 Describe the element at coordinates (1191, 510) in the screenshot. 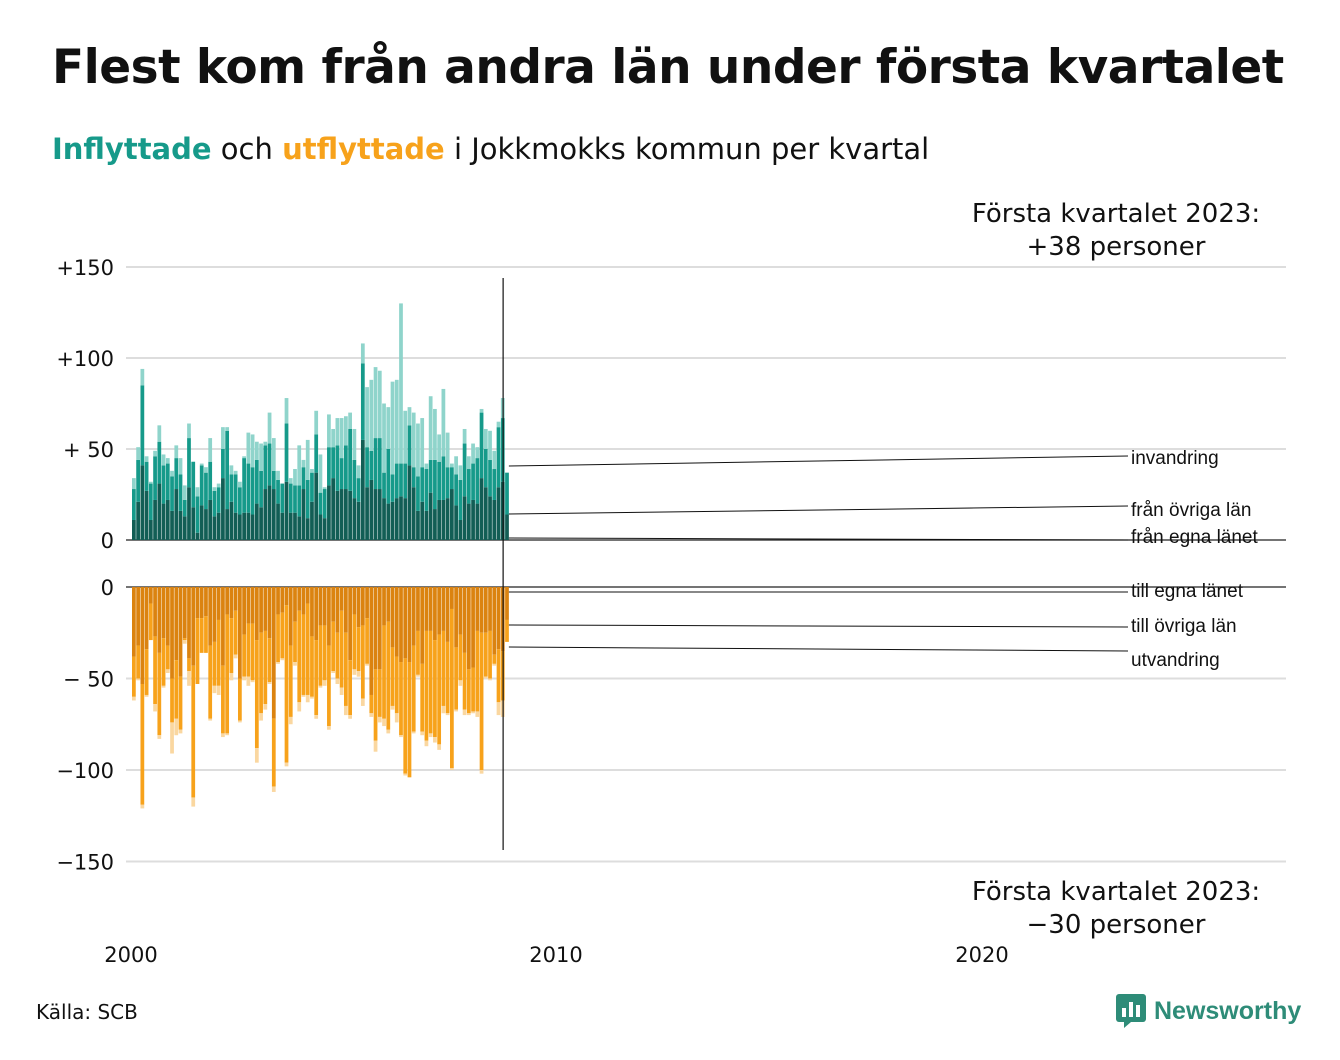

I see `legend-in-1: från övriga län` at that location.